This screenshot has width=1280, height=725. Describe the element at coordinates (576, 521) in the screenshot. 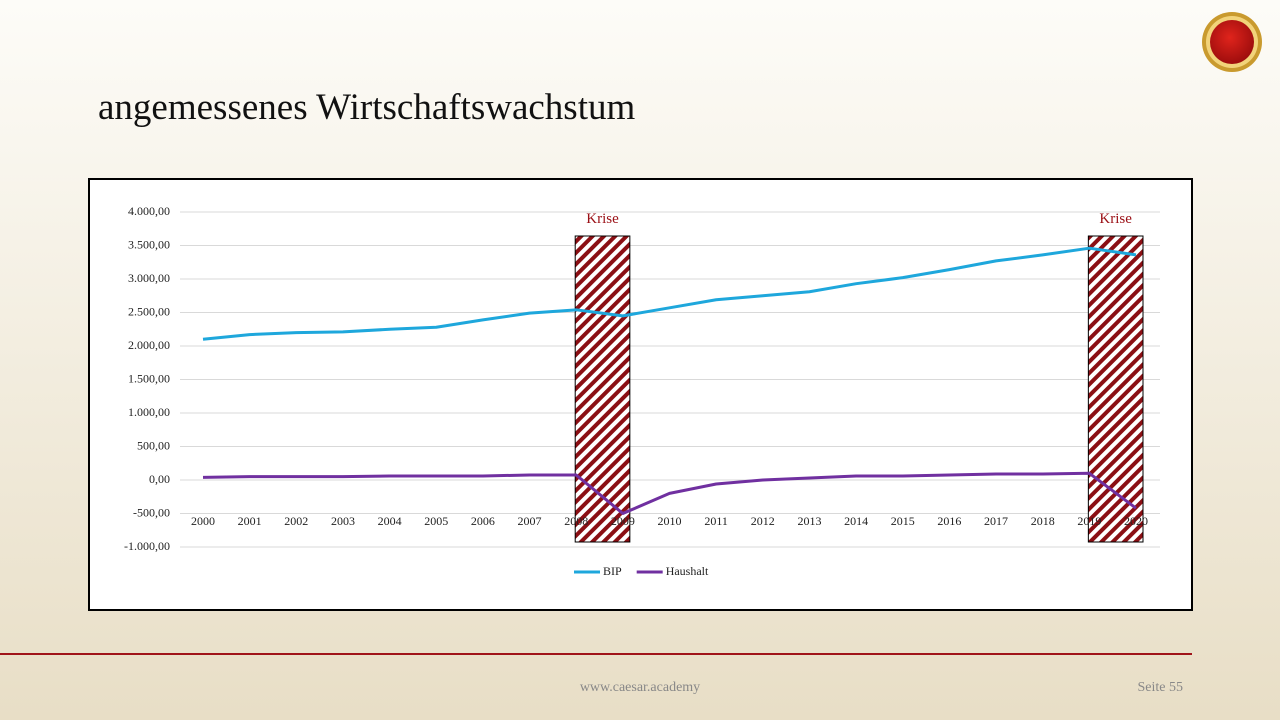

I see `x-tick-label: 2008` at that location.